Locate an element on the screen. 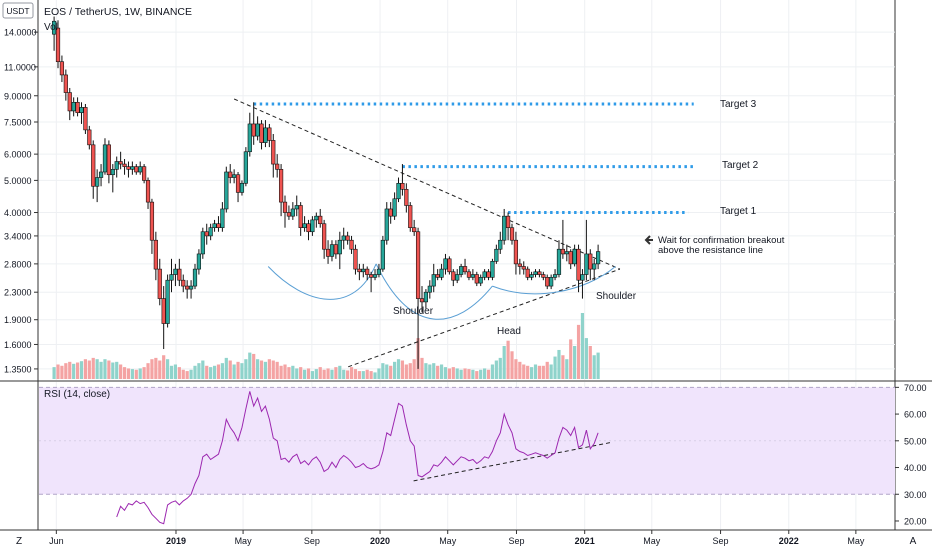  price-tick-label: 5.0000 is located at coordinates (18, 181).